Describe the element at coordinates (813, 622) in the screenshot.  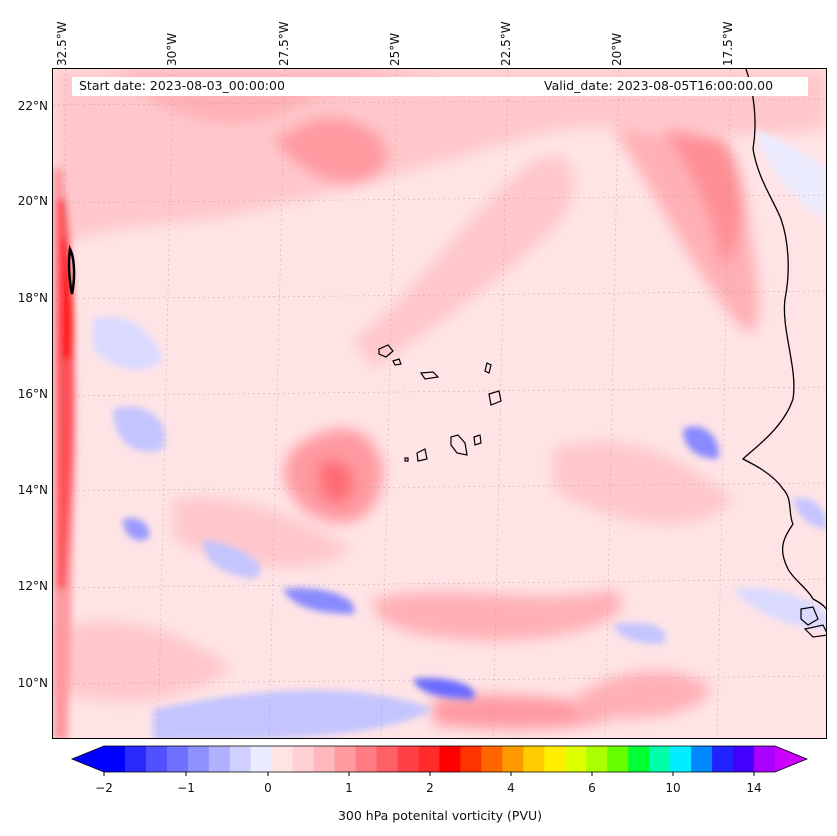
I see `bissagos-islands` at that location.